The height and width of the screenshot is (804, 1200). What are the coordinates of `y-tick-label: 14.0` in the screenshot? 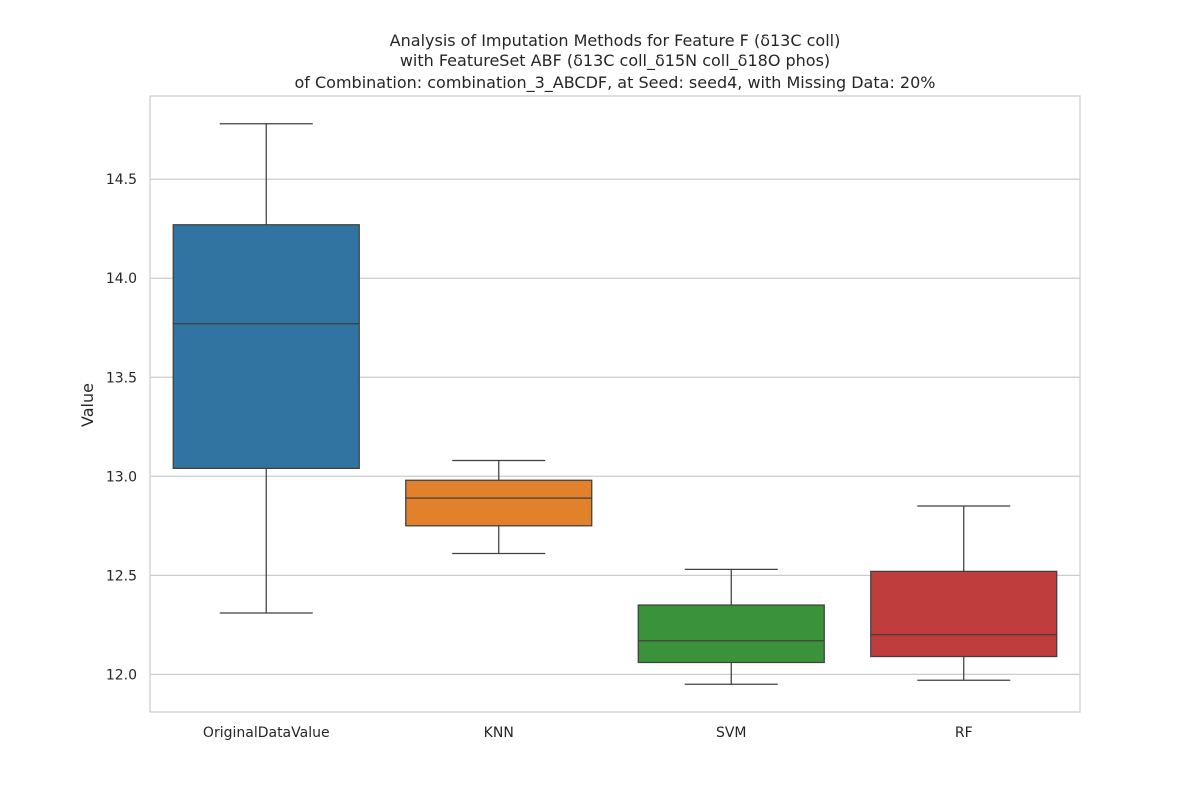 It's located at (121, 279).